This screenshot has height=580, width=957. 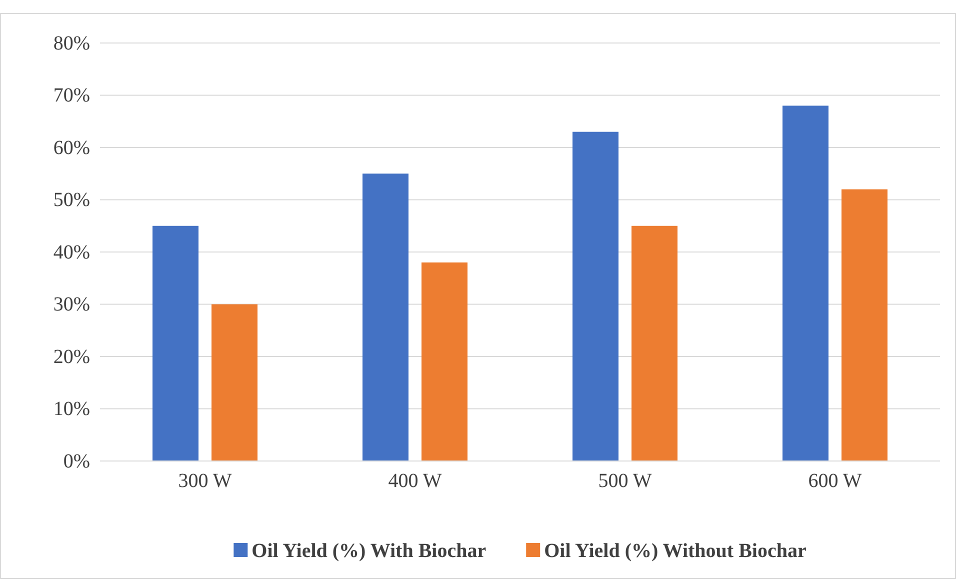 What do you see at coordinates (415, 481) in the screenshot?
I see `x-tick-label: 400 W` at bounding box center [415, 481].